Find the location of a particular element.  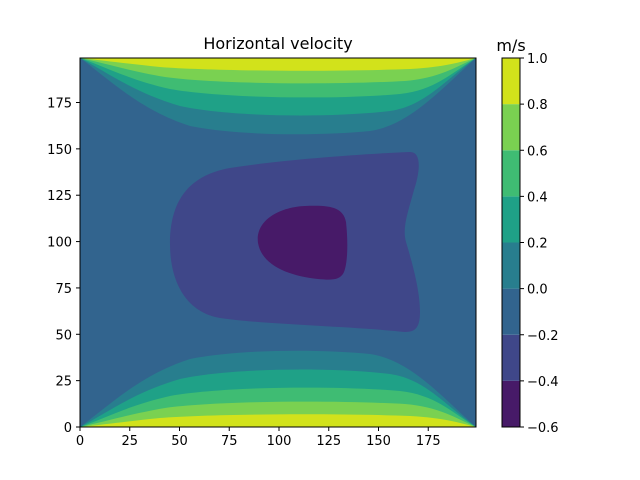

colorbar-tick-label: 0.6 is located at coordinates (537, 151).